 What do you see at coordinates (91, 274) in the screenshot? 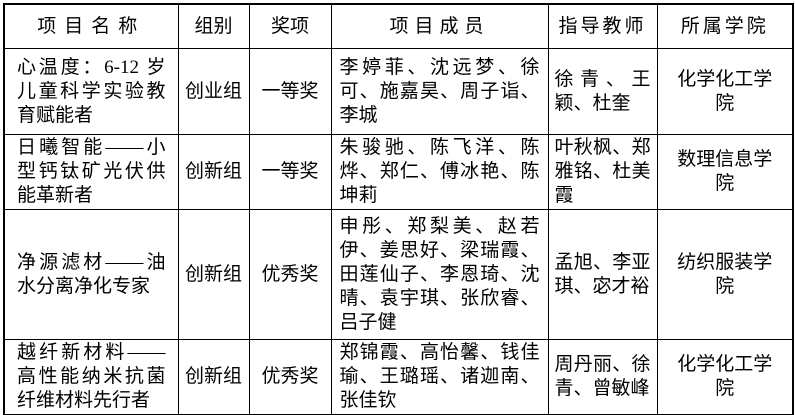
I see `project-name-cell: 净源滤材——油水分离净化专家` at bounding box center [91, 274].